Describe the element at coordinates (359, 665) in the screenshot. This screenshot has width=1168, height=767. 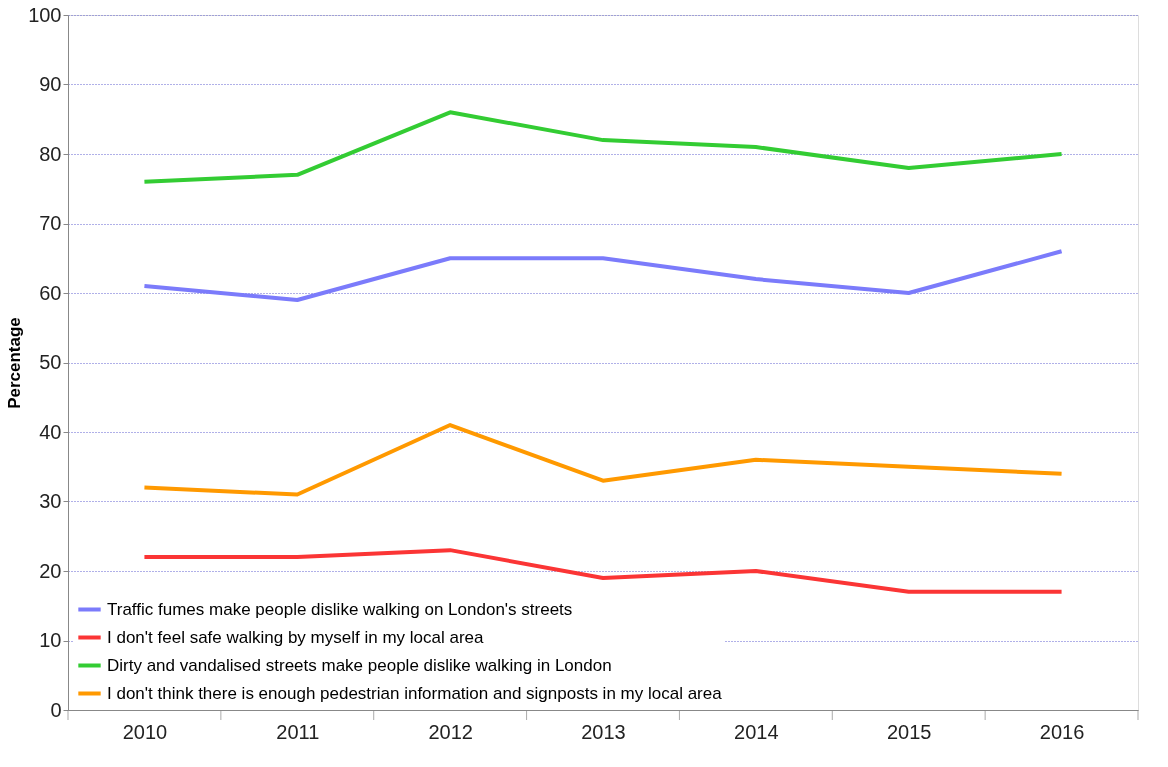
I see `legend-label: Dirty and vandalised streets make people dislike walking in London` at that location.